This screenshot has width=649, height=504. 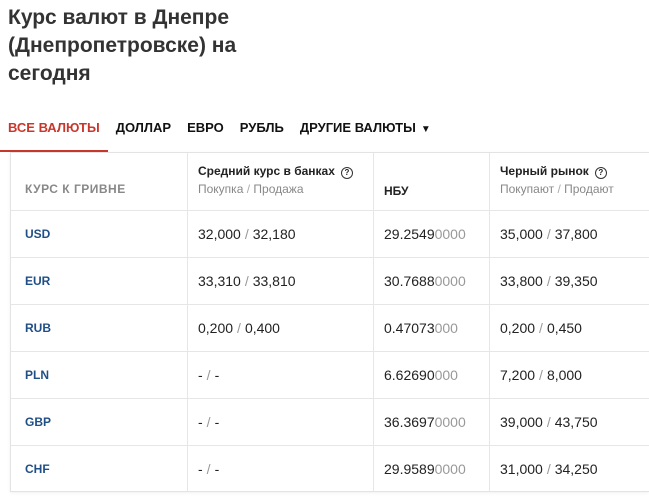 What do you see at coordinates (518, 328) in the screenshot?
I see `black-buy: 0,200` at bounding box center [518, 328].